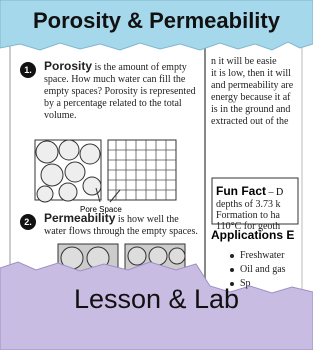 The height and width of the screenshot is (350, 320). I want to click on fun-fact-line: depths of 3.73 k, so click(248, 204).